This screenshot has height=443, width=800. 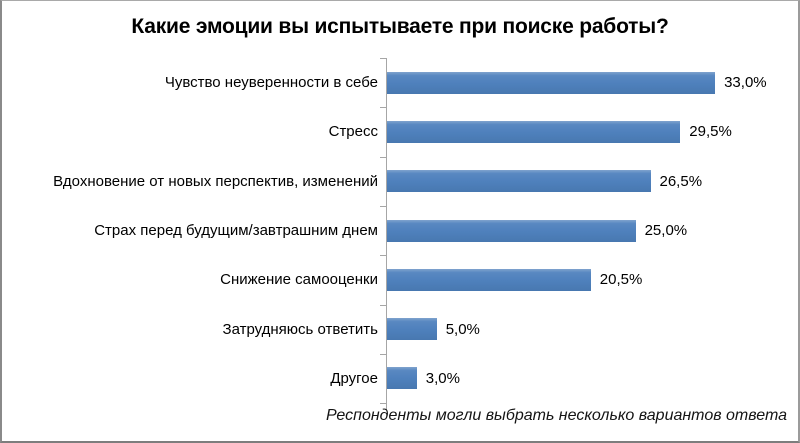 I want to click on value-label: 5,0%, so click(x=462, y=329).